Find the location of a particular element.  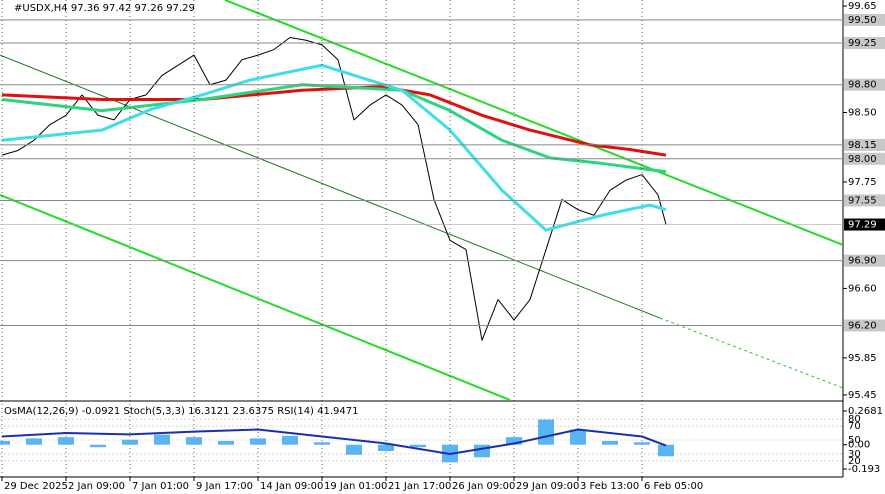

level-label: 98.15 is located at coordinates (862, 145).